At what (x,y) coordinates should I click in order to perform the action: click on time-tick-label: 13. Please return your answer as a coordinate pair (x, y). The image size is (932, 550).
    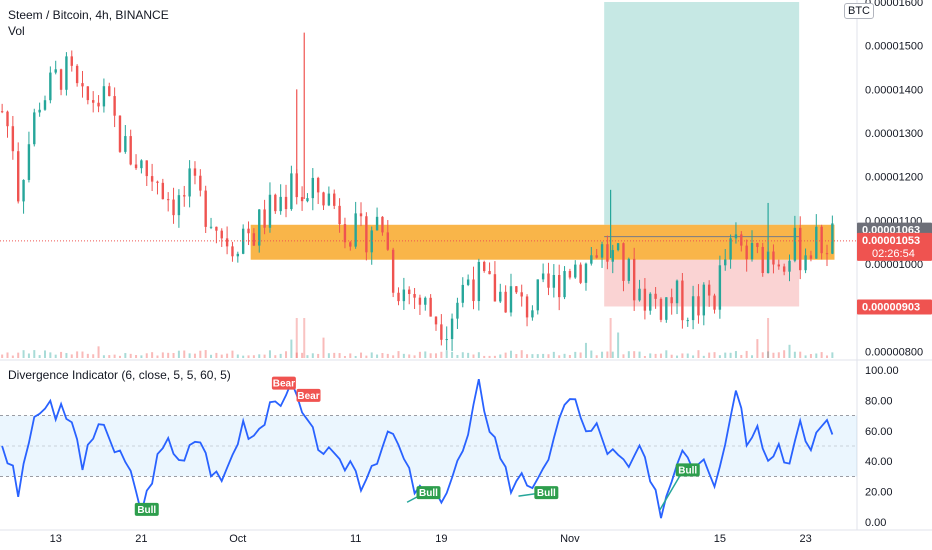
    Looking at the image, I should click on (56, 539).